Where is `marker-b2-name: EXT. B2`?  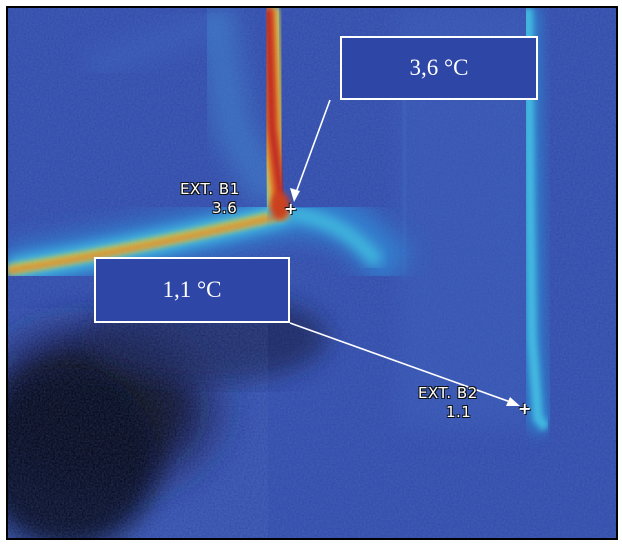
marker-b2-name: EXT. B2 is located at coordinates (448, 393).